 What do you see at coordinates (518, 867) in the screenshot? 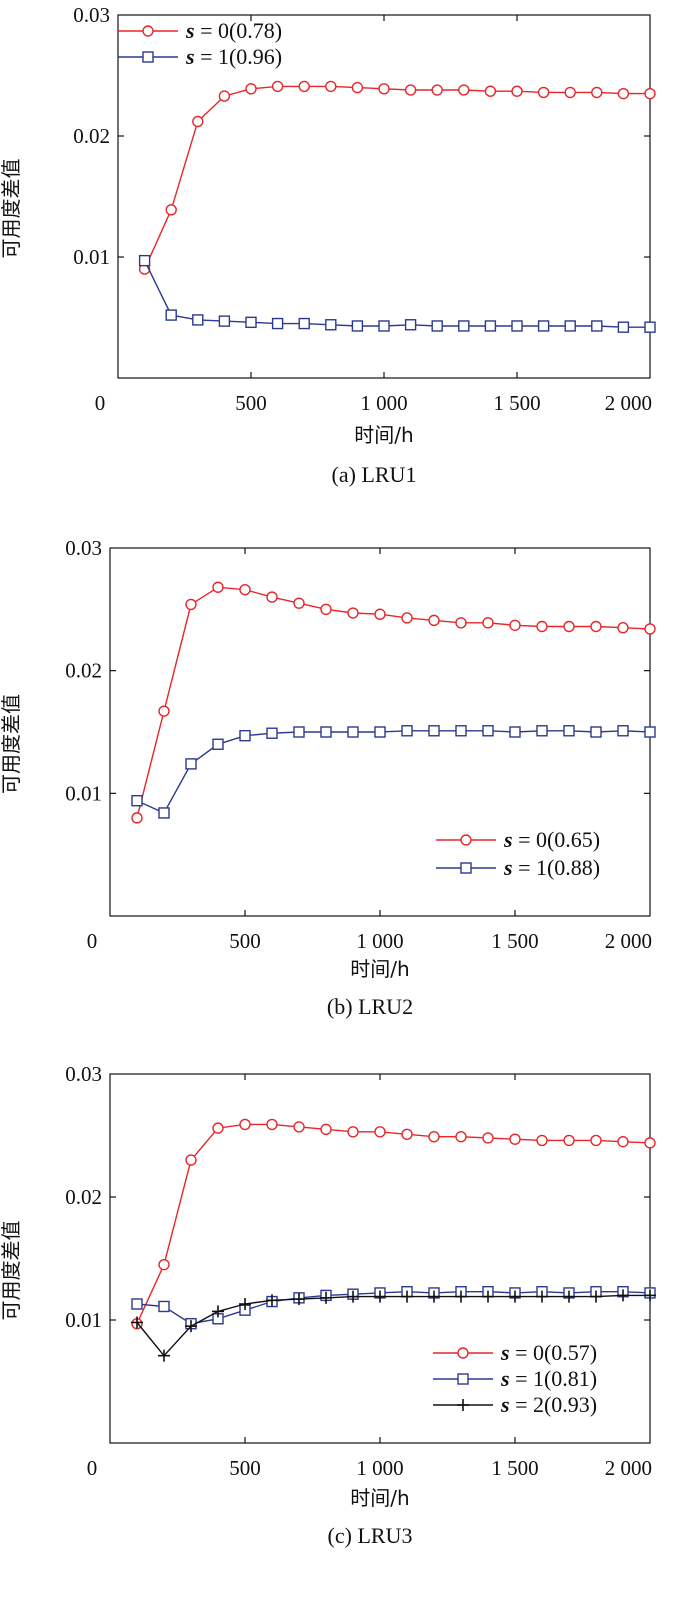
I see `legend-entry: s = 1(0.88)` at bounding box center [518, 867].